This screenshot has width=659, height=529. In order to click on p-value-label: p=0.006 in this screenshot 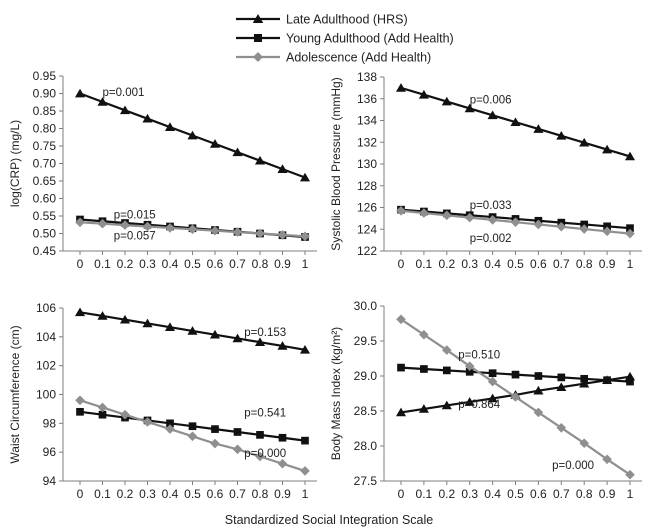, I will do `click(491, 100)`.